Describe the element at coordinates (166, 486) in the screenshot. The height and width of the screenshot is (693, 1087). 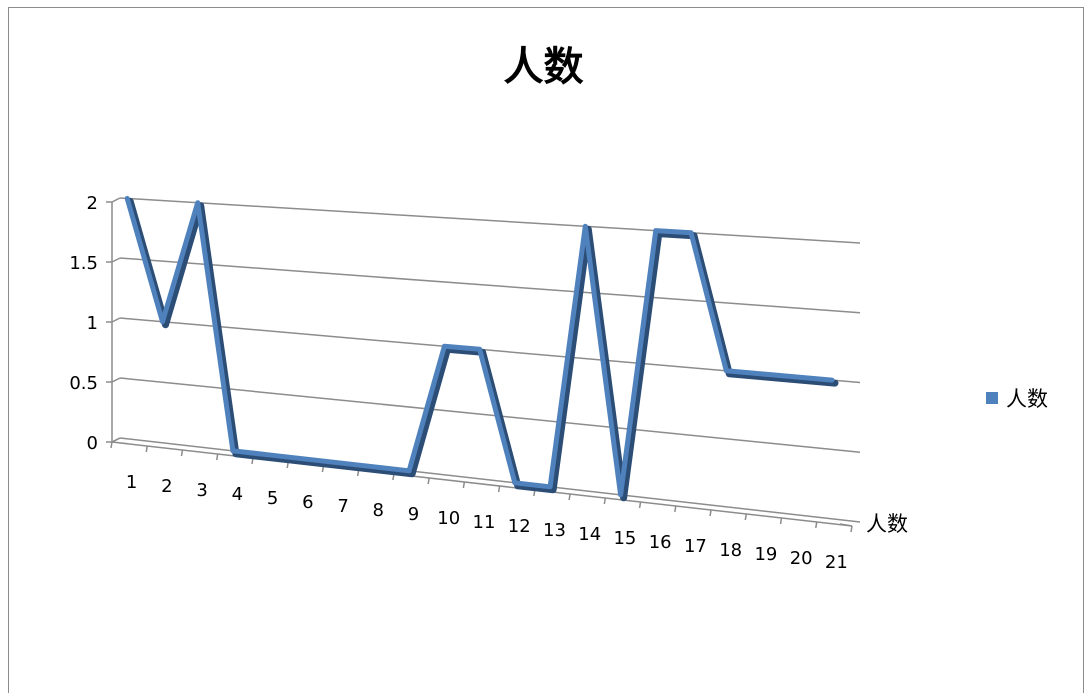
I see `x-tick-label: 2` at that location.